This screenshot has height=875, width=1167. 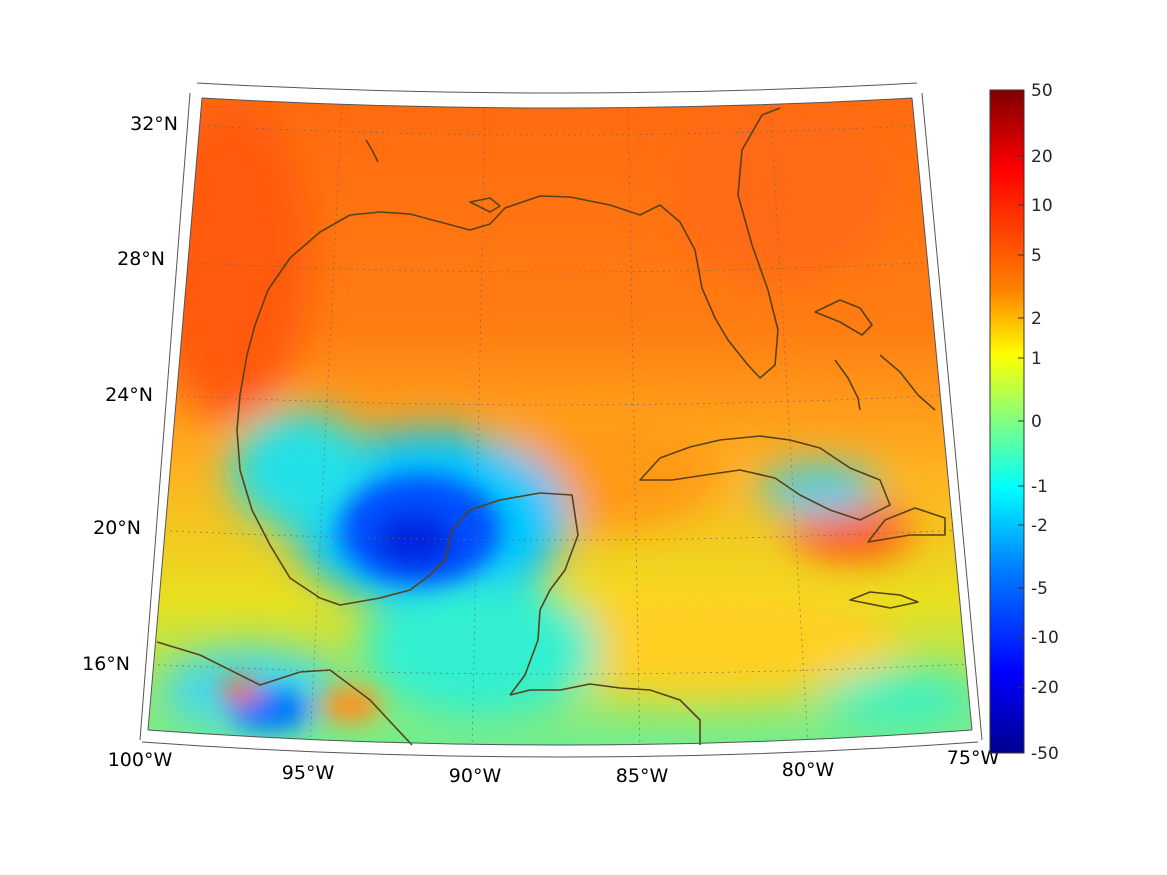 What do you see at coordinates (1036, 256) in the screenshot?
I see `colorbar-label-5: 5` at bounding box center [1036, 256].